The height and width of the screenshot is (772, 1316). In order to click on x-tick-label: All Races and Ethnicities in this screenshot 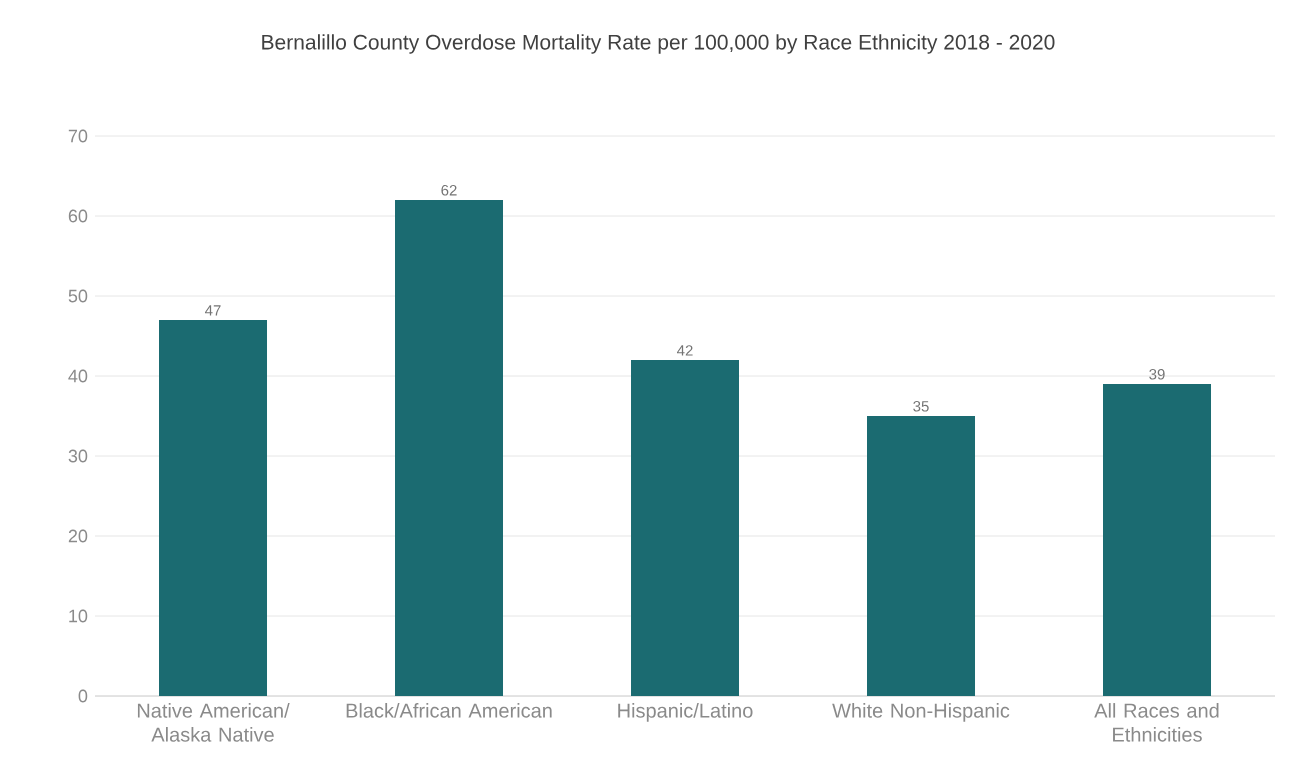, I will do `click(1156, 722)`.